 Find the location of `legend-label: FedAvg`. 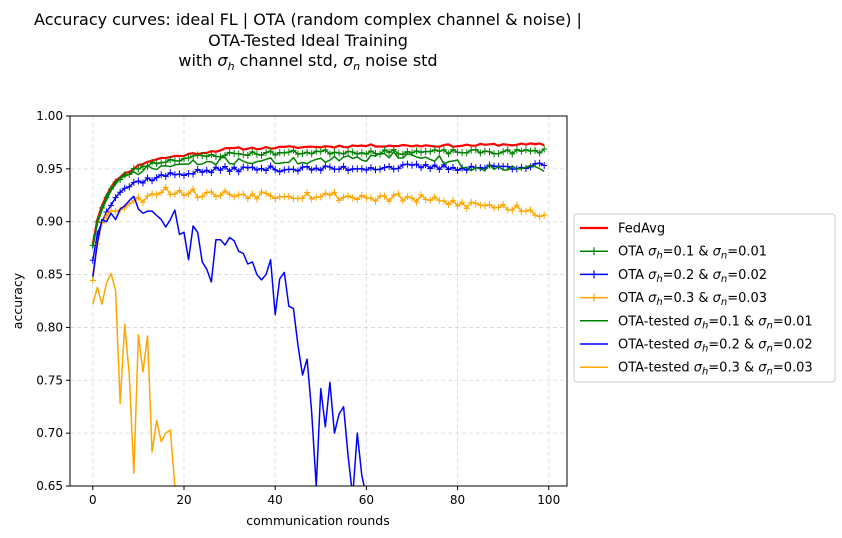

legend-label: FedAvg is located at coordinates (641, 229).